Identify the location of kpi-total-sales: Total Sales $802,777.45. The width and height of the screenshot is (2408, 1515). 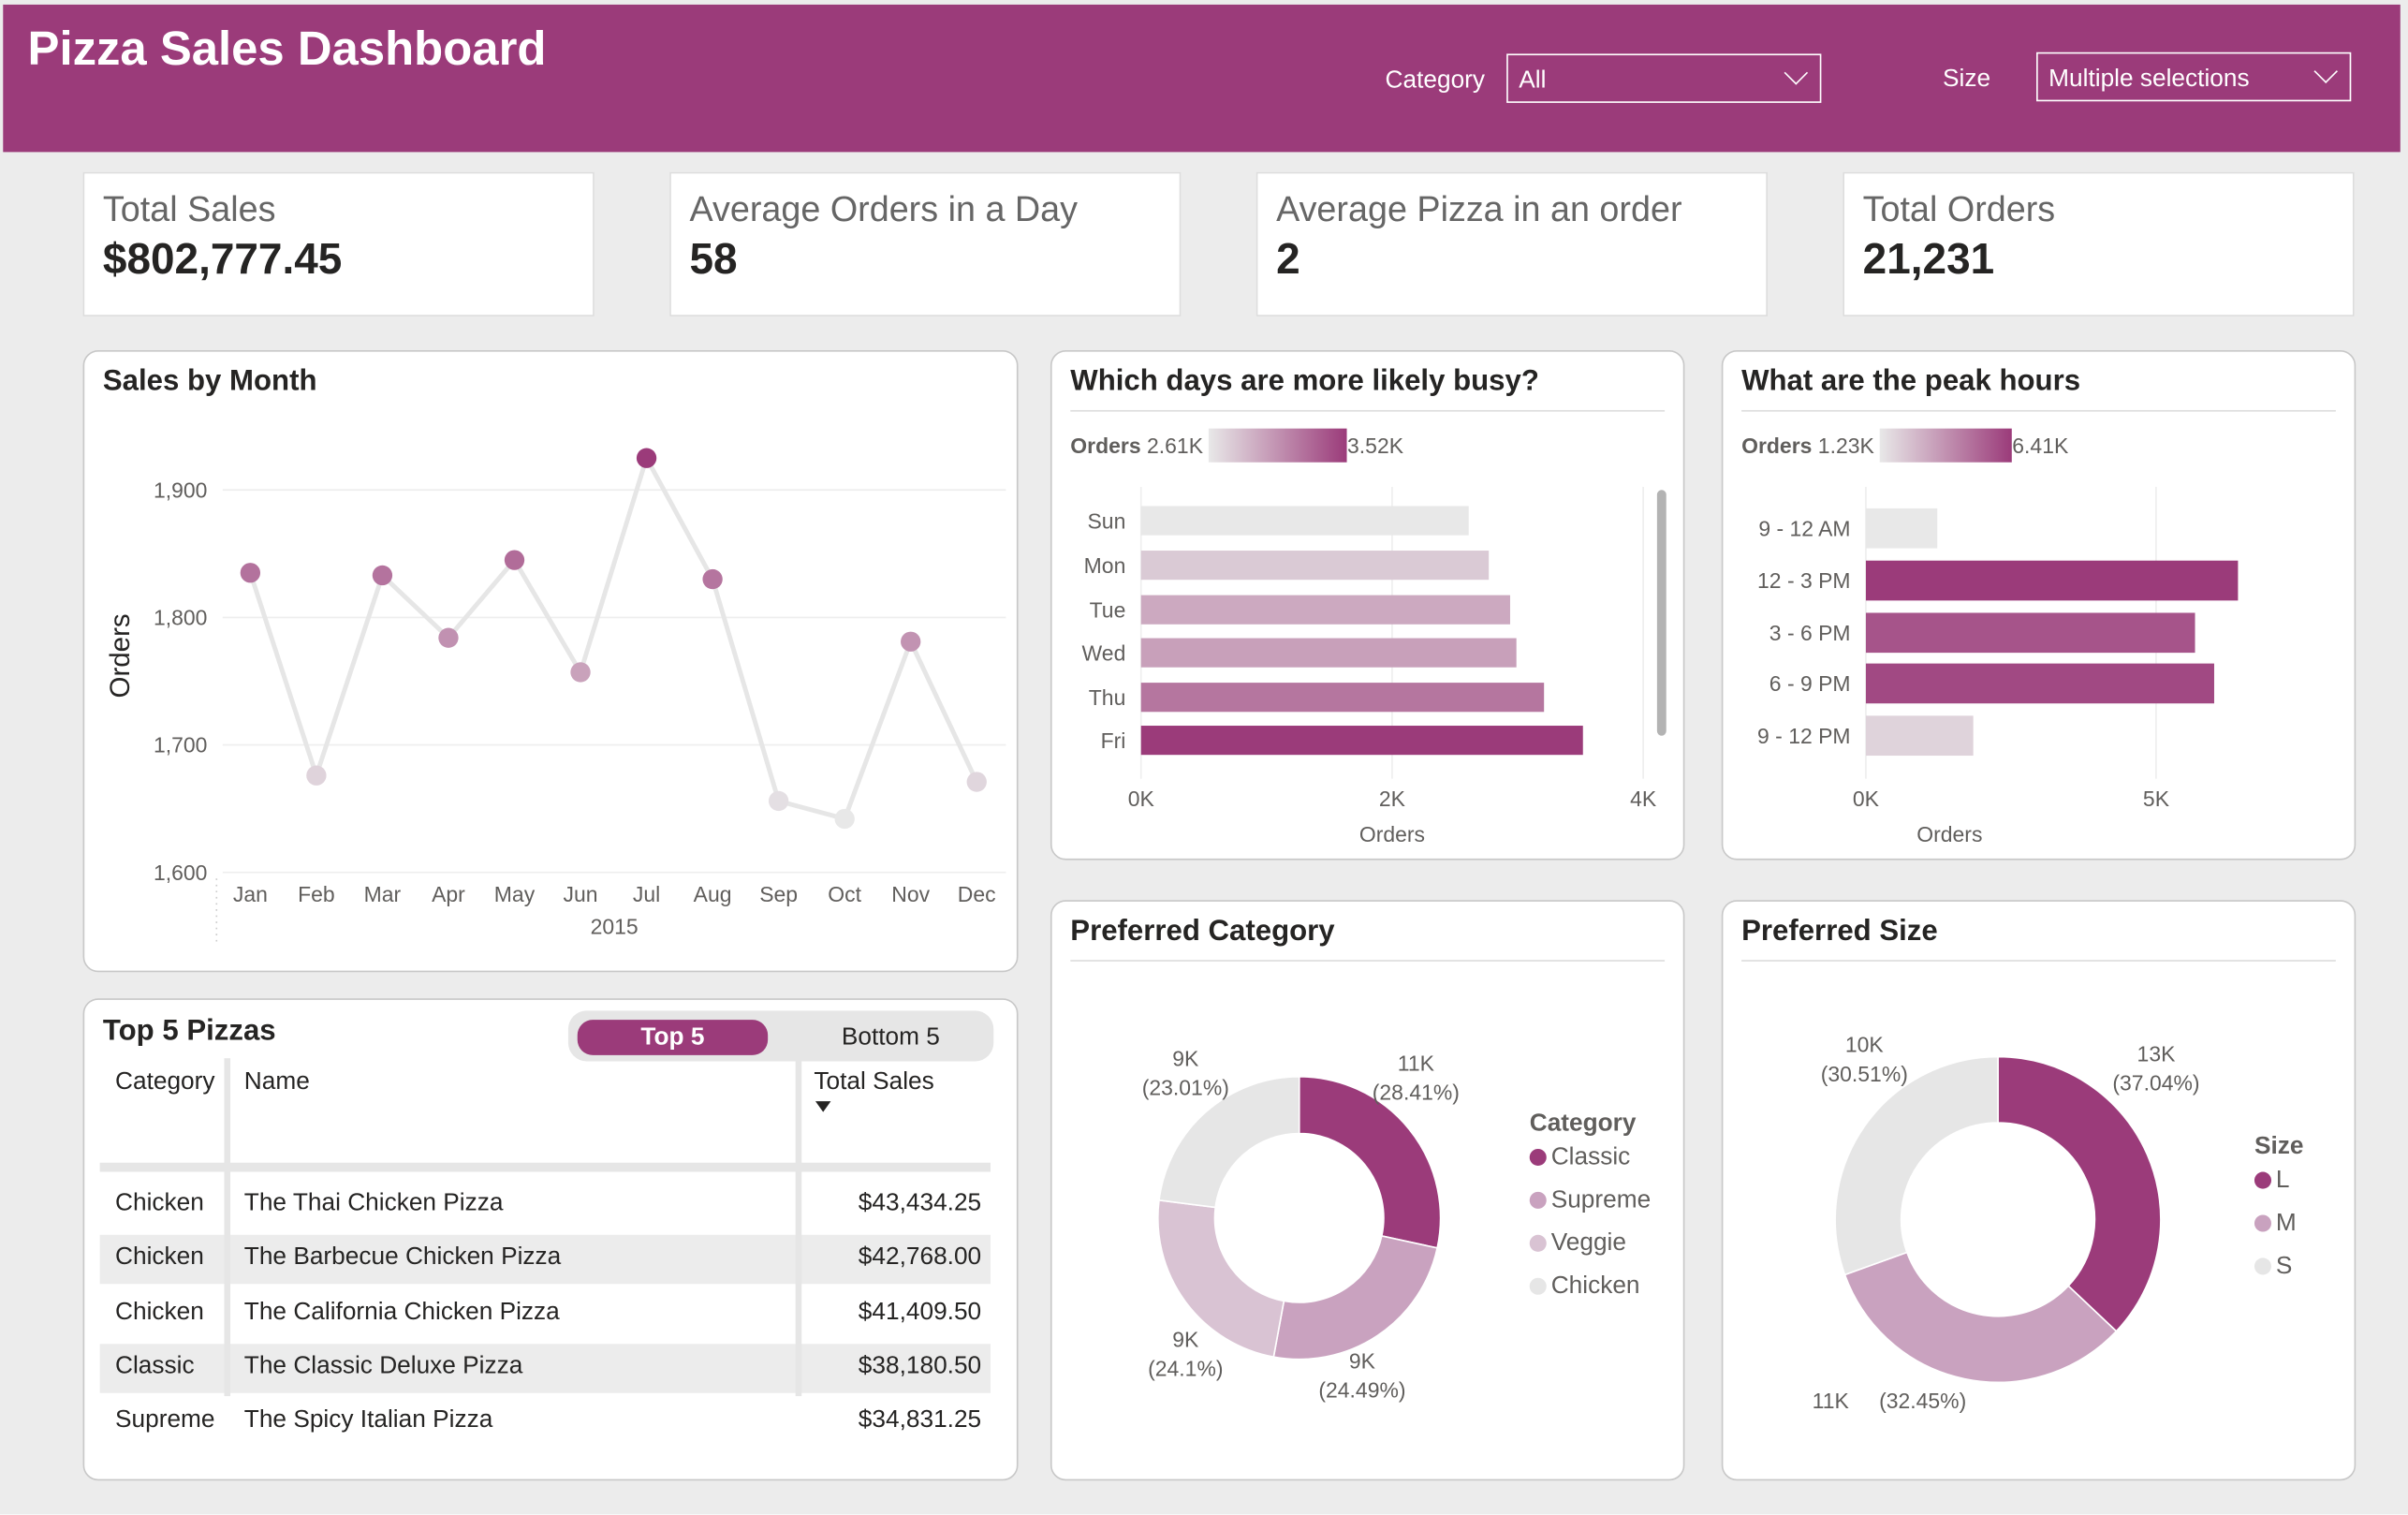
(338, 243).